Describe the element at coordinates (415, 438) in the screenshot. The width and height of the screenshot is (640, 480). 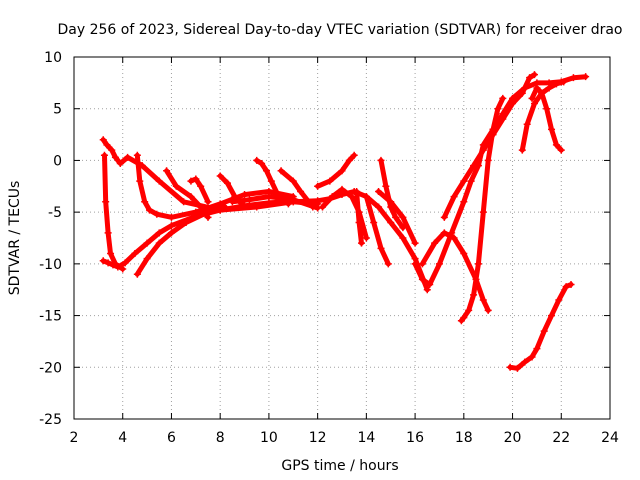
I see `x-tick-label: 16` at that location.